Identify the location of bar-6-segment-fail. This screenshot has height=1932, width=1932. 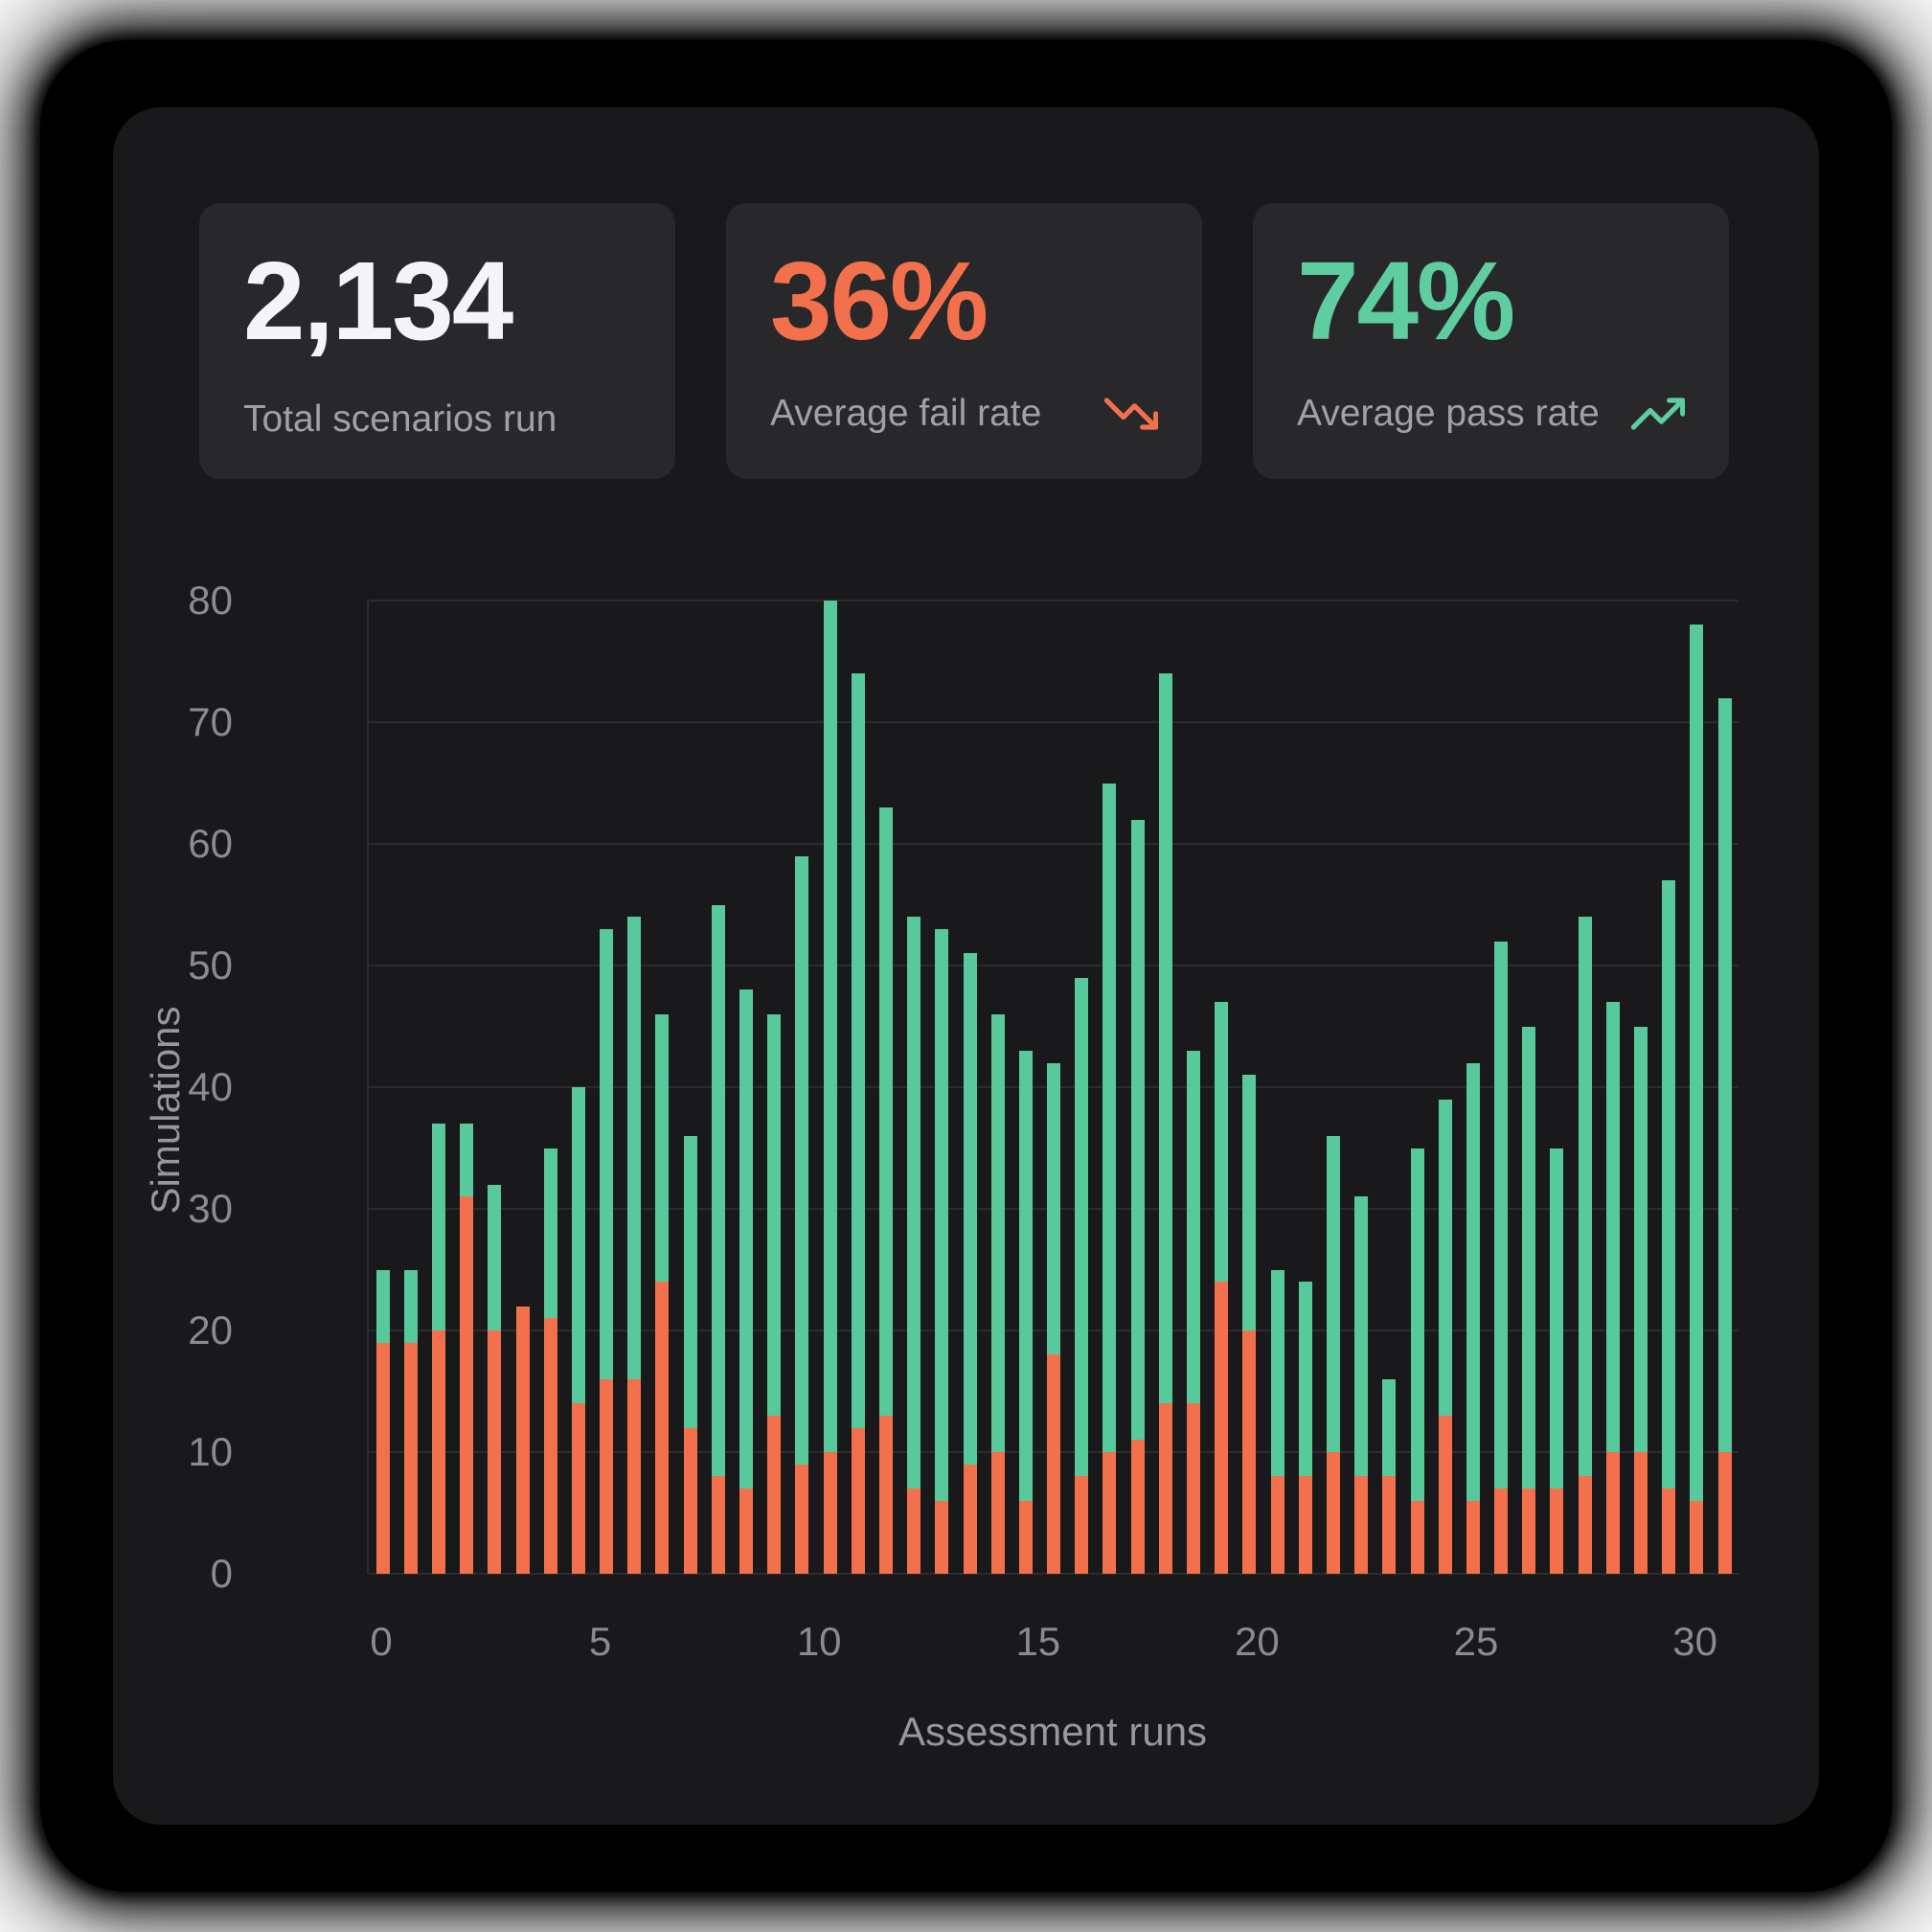
(550, 1446).